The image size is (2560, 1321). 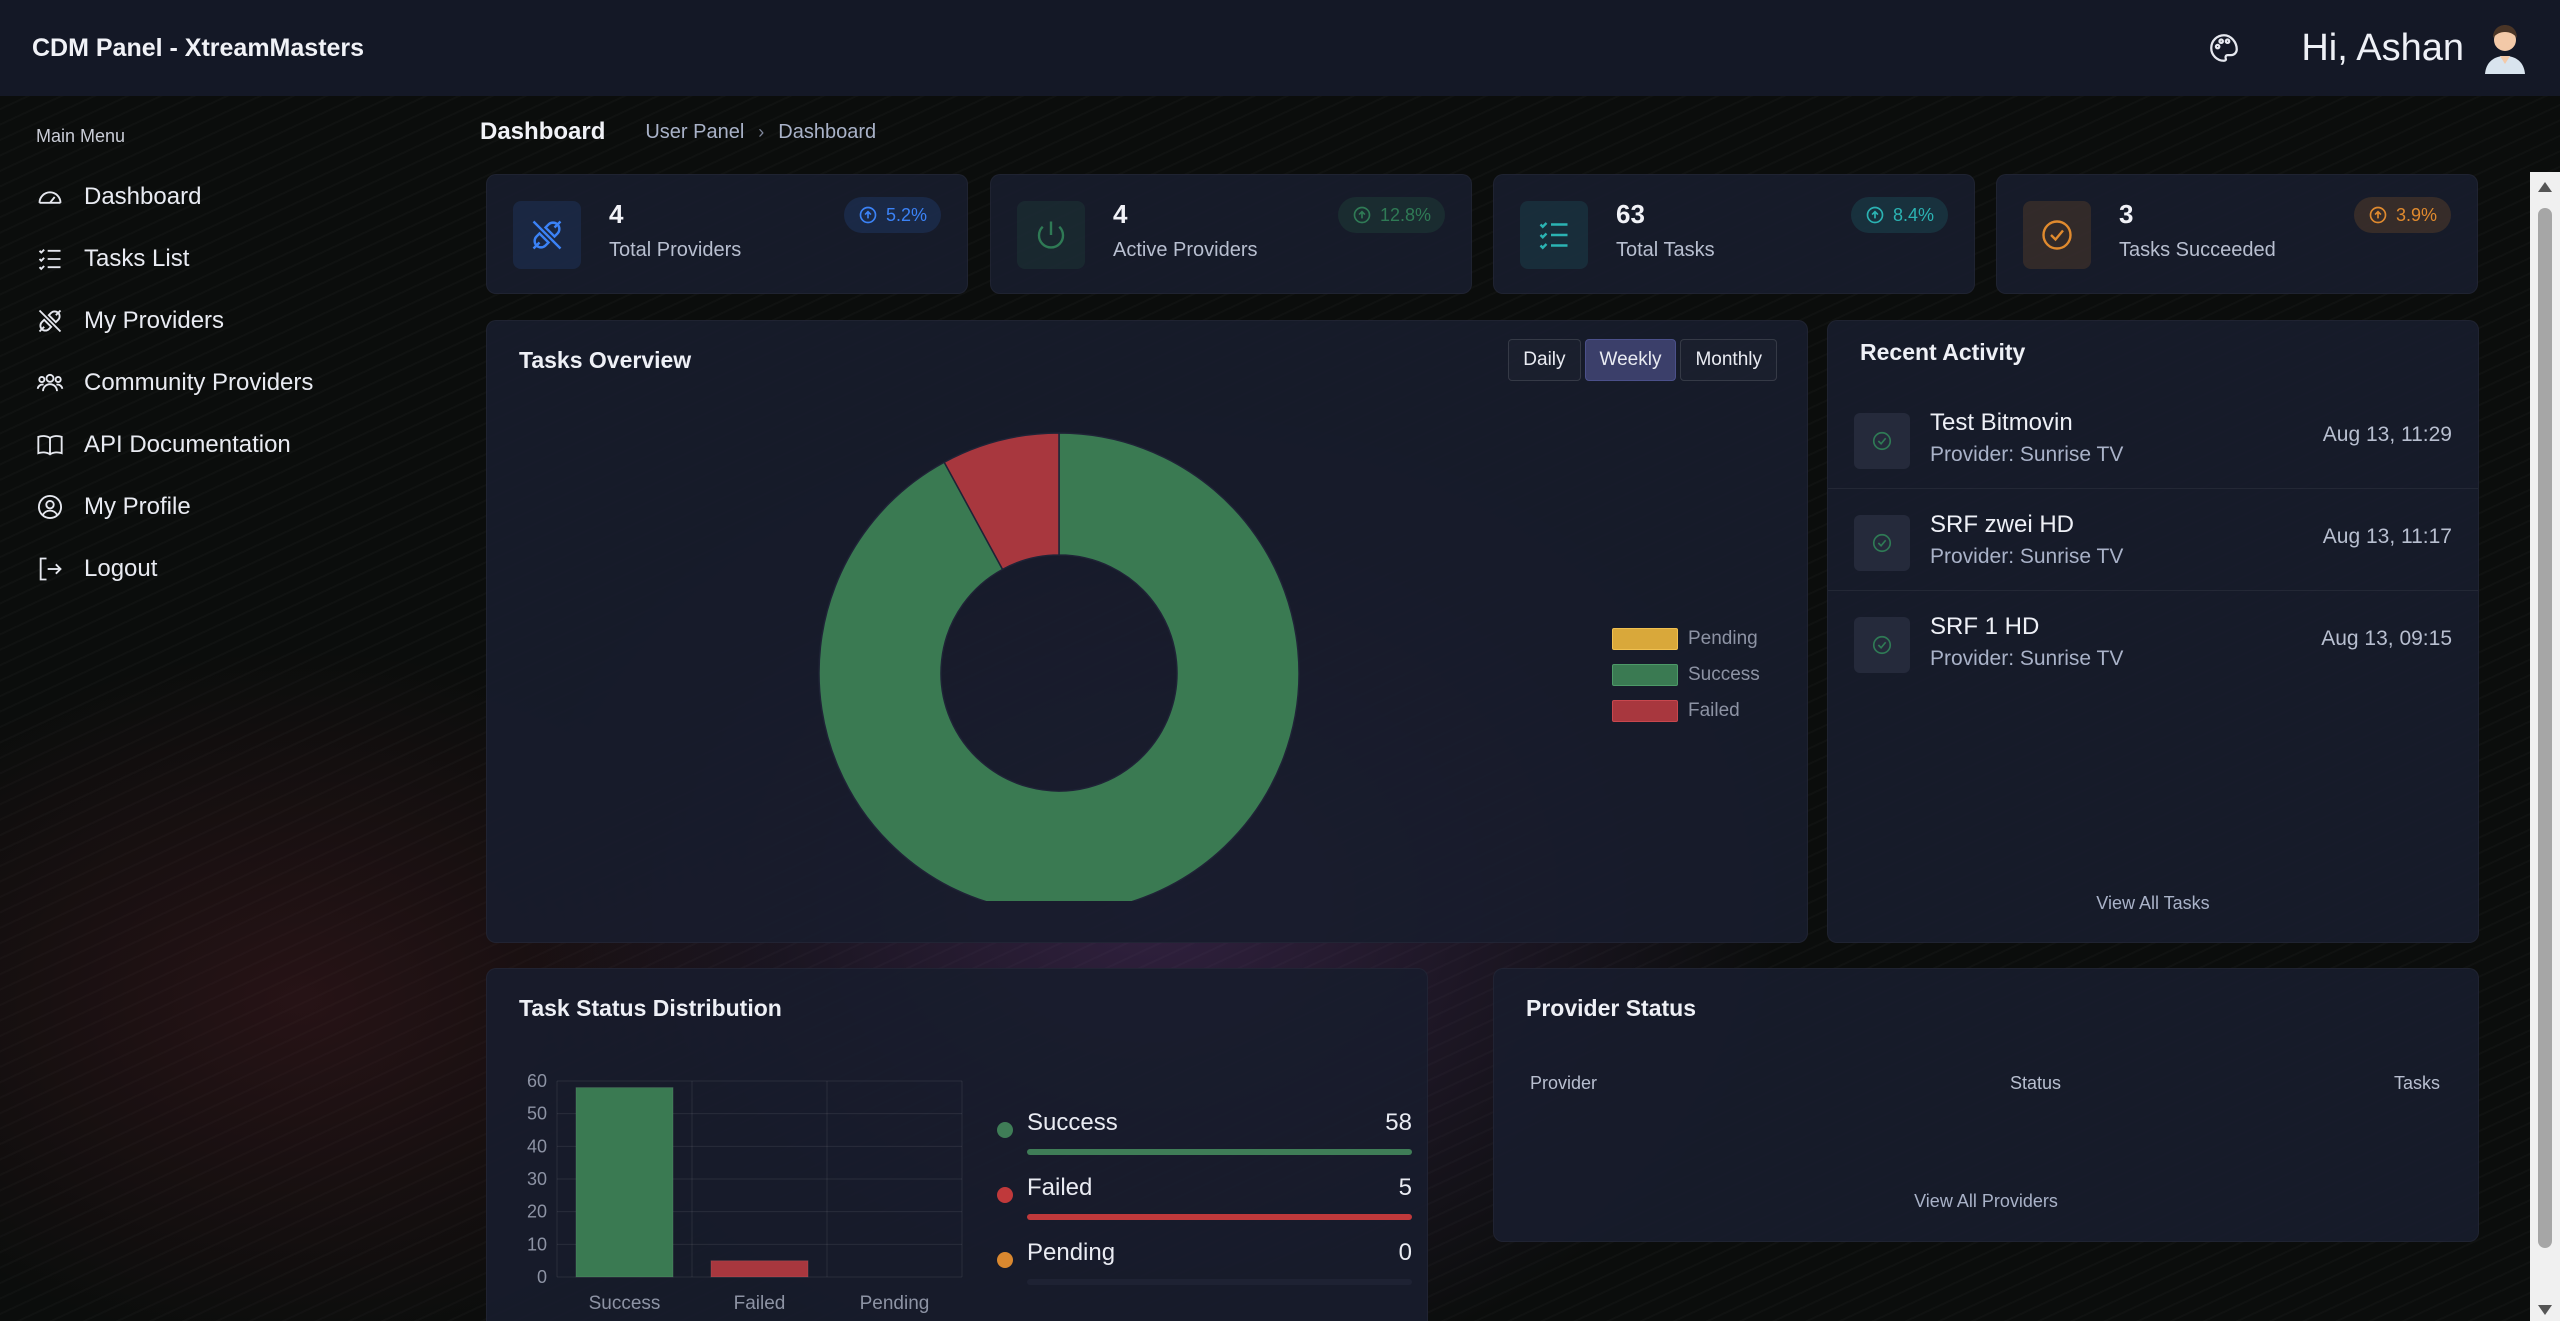 I want to click on bar-chart: 0 10 20 30 40 50 60 Success Failed Pending, so click(x=745, y=1192).